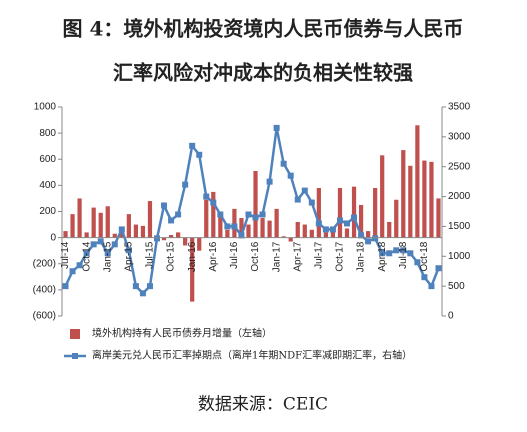 Image resolution: width=527 pixels, height=432 pixels. I want to click on y2-tick-label: 1500, so click(459, 226).